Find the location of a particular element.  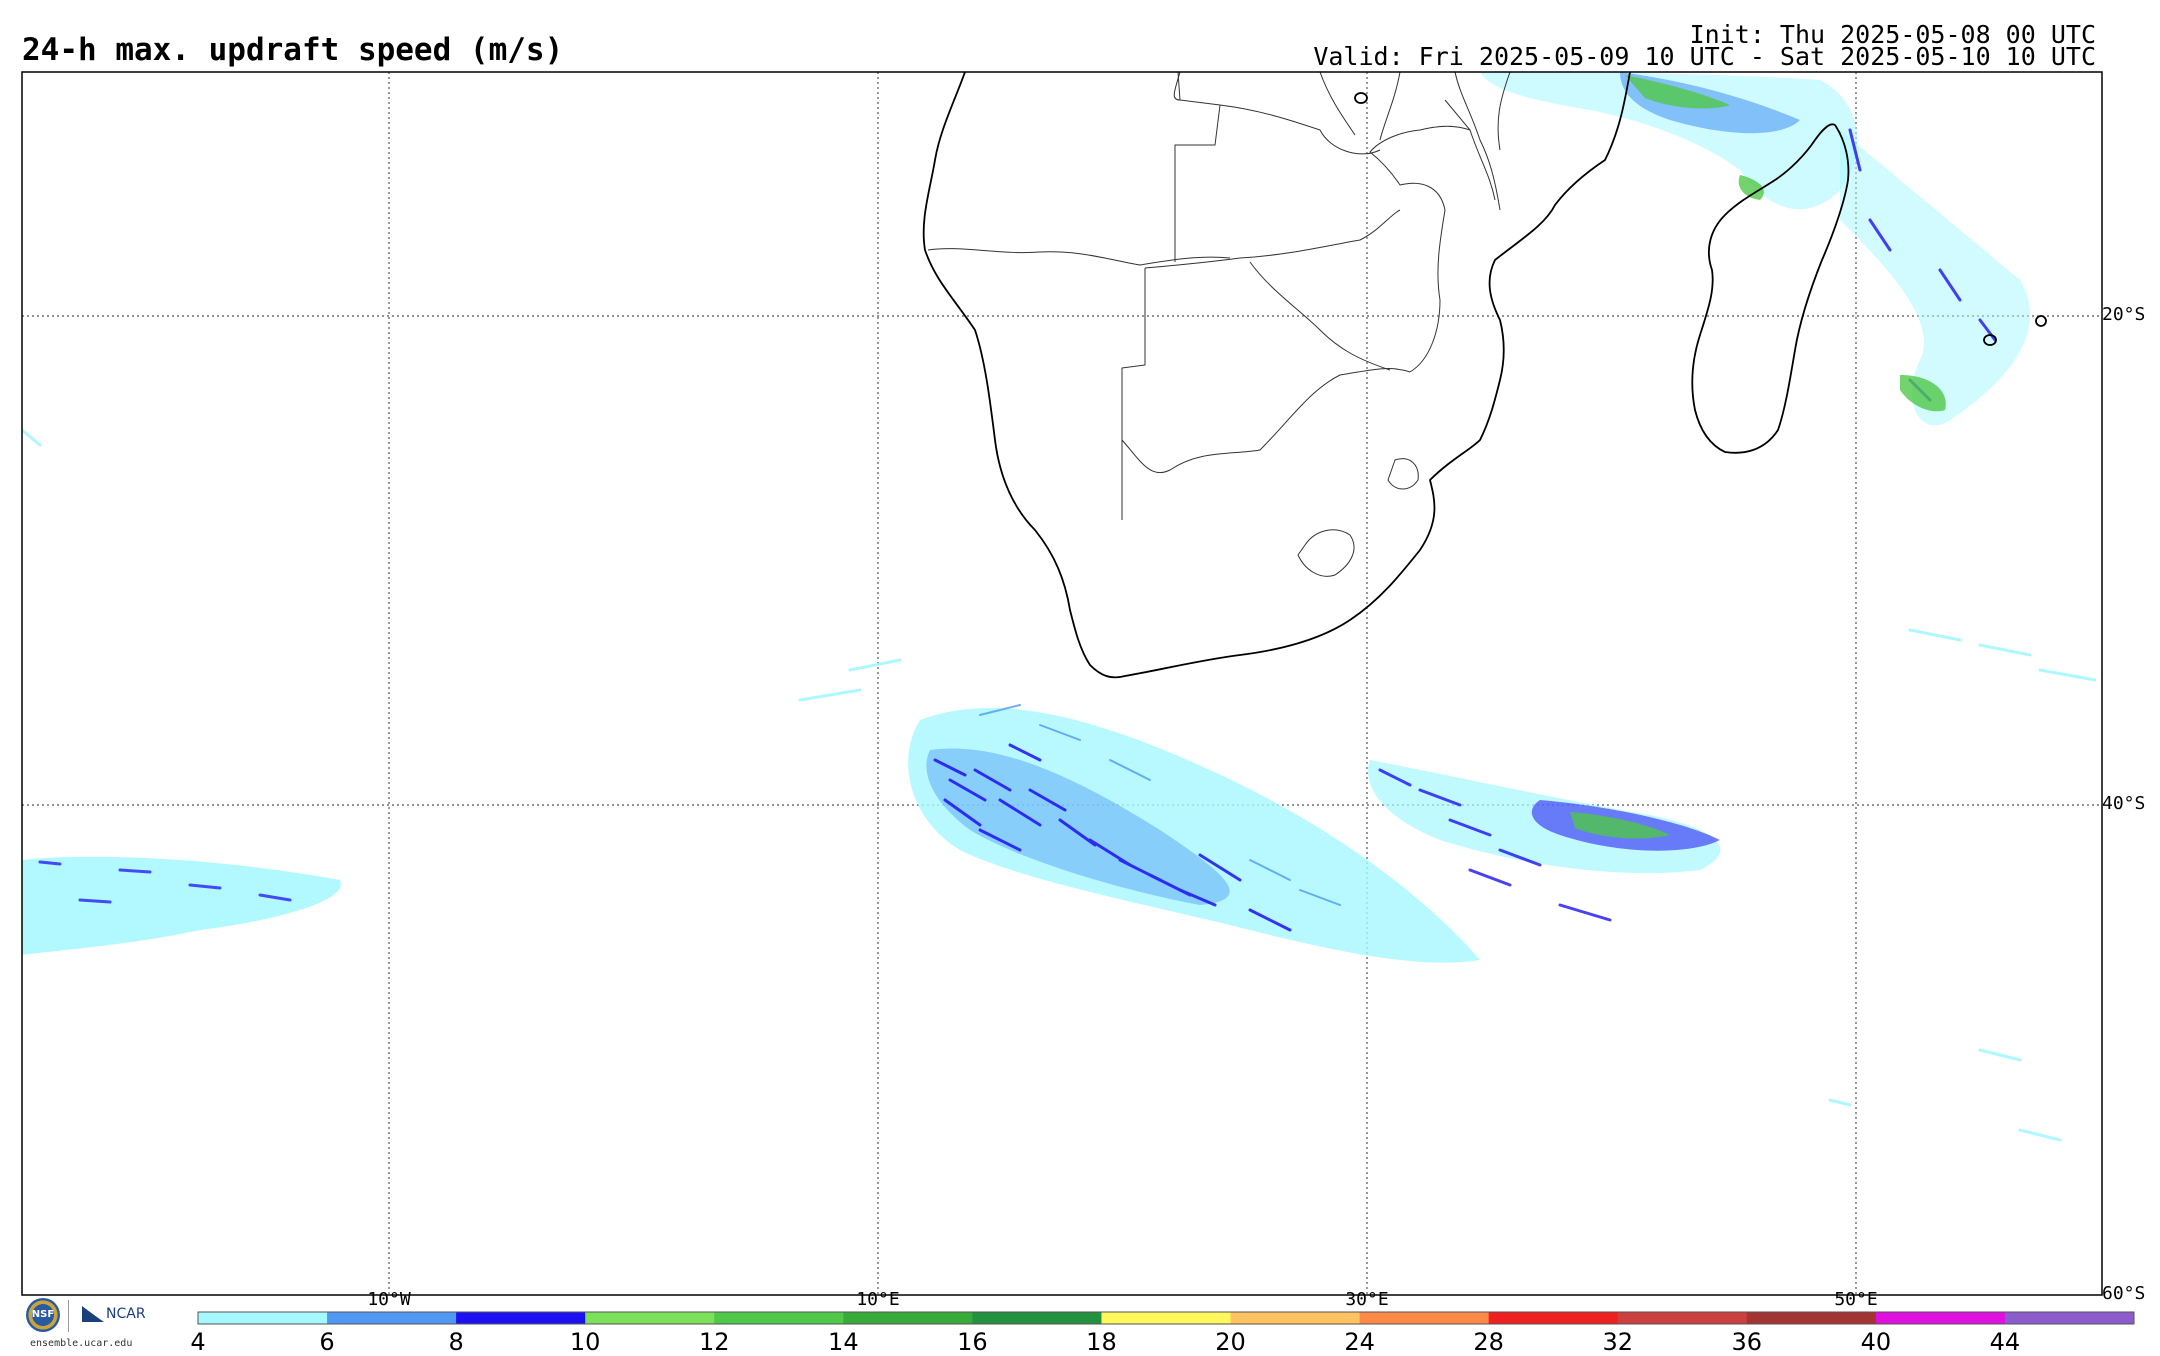

colorbar-tick-label: 44 is located at coordinates (2005, 1342).